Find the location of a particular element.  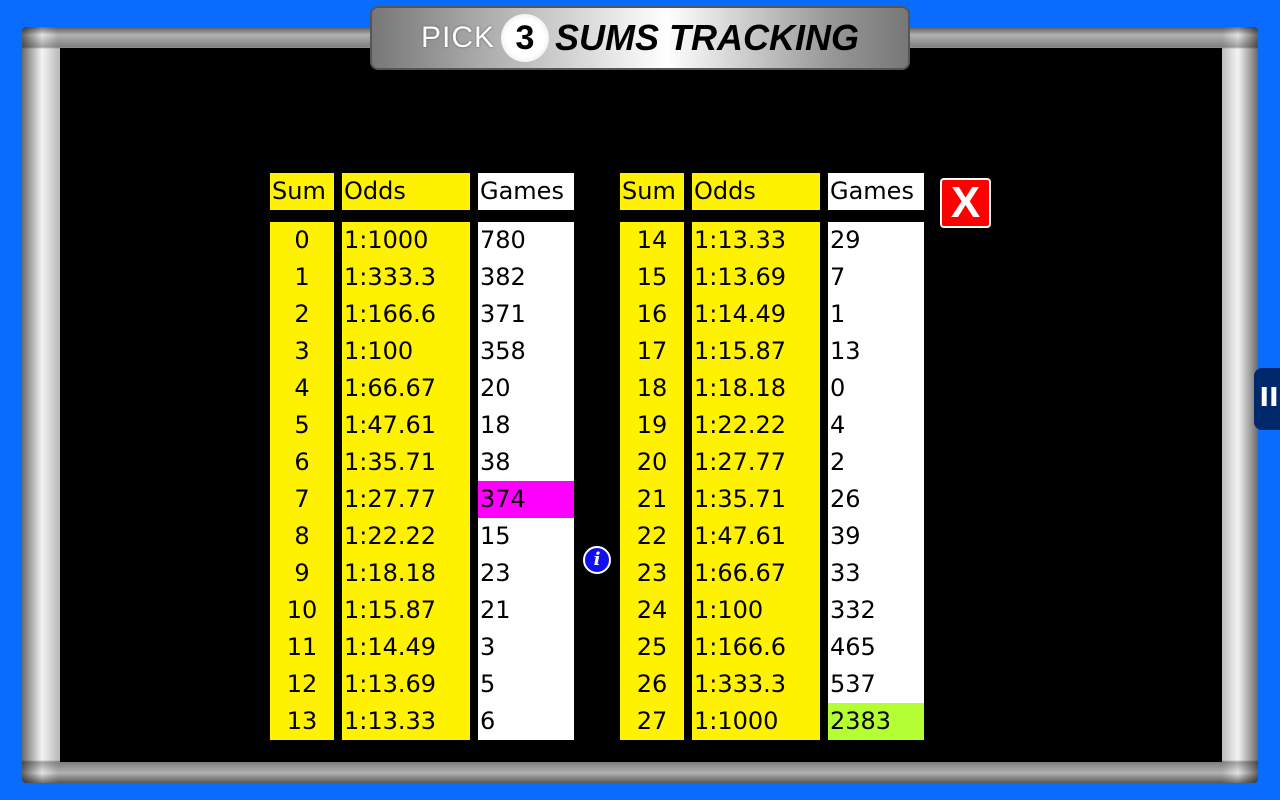

close-button: X is located at coordinates (965, 203).